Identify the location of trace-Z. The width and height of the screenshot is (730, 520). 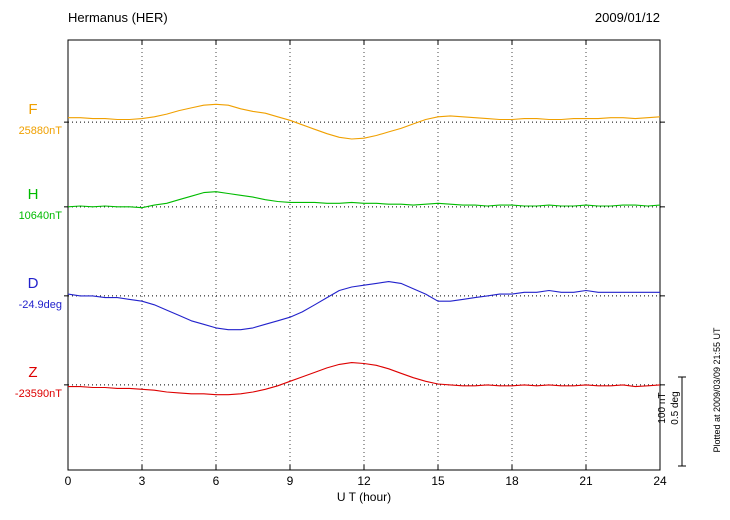
(364, 379).